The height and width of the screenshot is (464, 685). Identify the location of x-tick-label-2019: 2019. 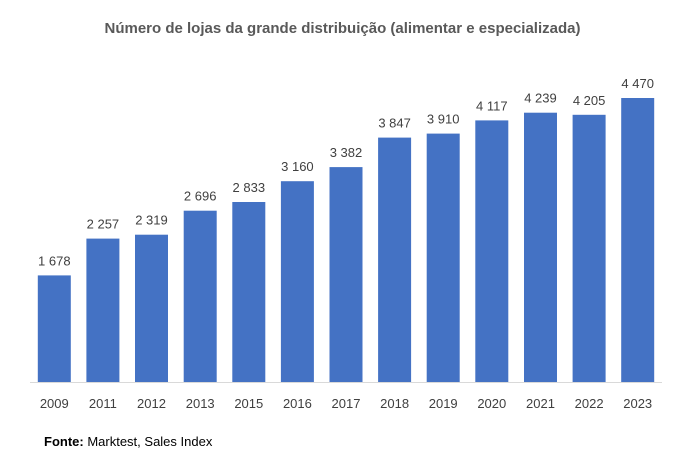
(443, 403).